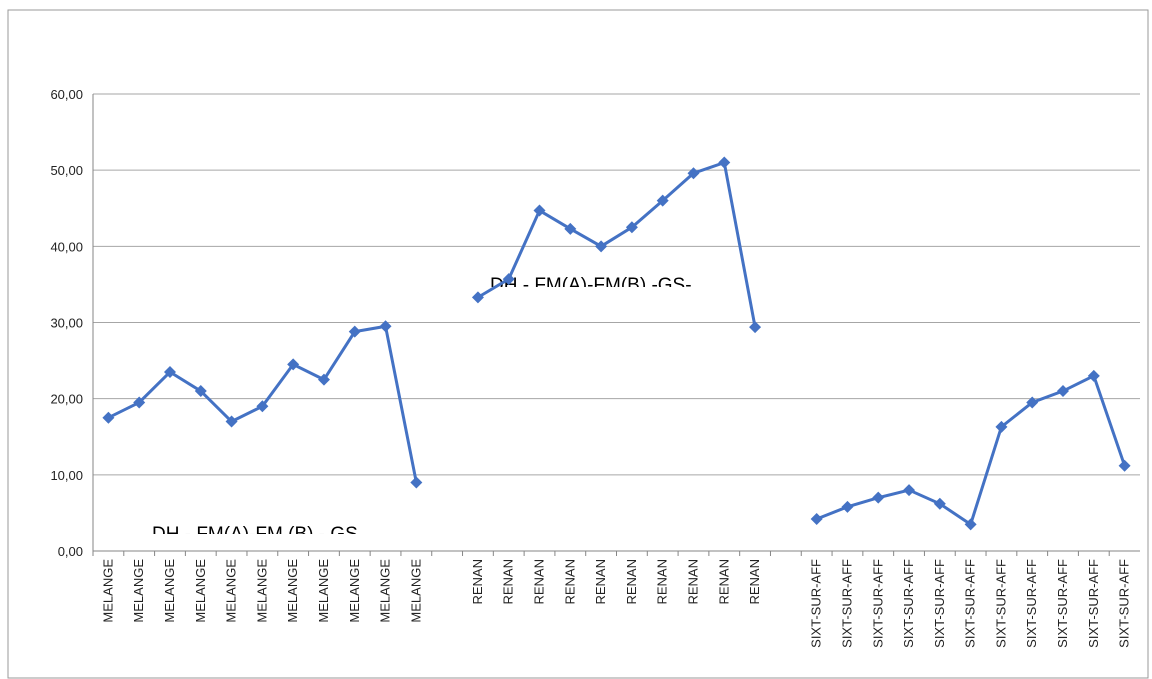 Image resolution: width=1152 pixels, height=679 pixels. Describe the element at coordinates (66, 170) in the screenshot. I see `y-tick-label: 50,00` at that location.